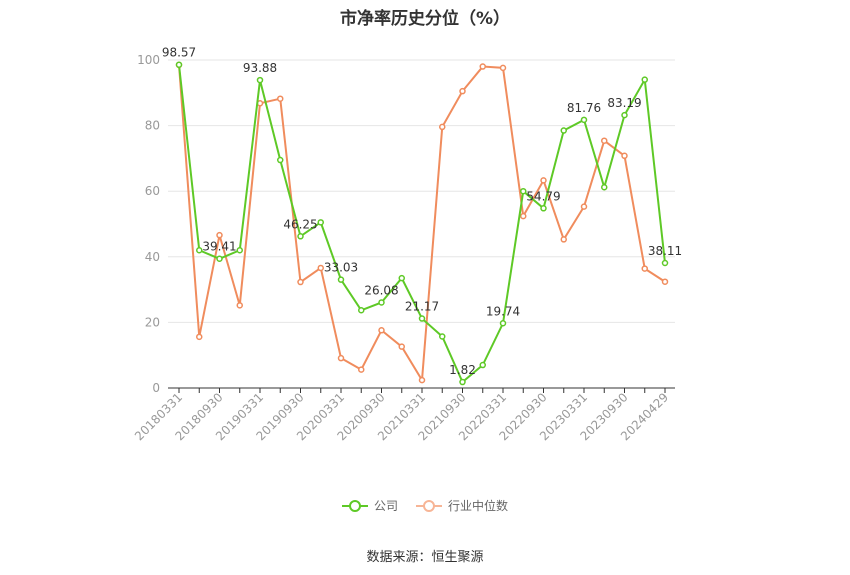 This screenshot has height=575, width=850. What do you see at coordinates (354, 506) in the screenshot?
I see `legend-swatch-company` at bounding box center [354, 506].